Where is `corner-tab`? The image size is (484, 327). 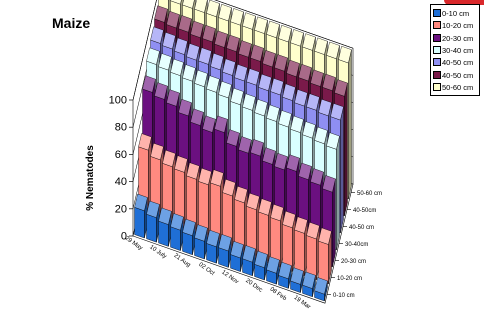
corner-tab is located at coordinates (464, 2).